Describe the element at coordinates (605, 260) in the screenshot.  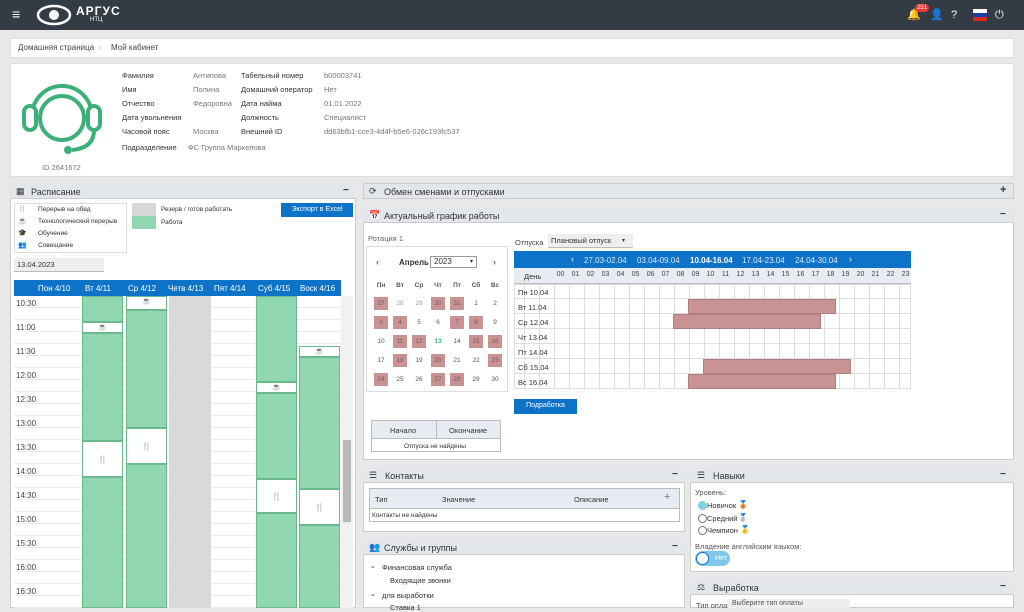
I see `week-tab: 27.03-02.04` at that location.